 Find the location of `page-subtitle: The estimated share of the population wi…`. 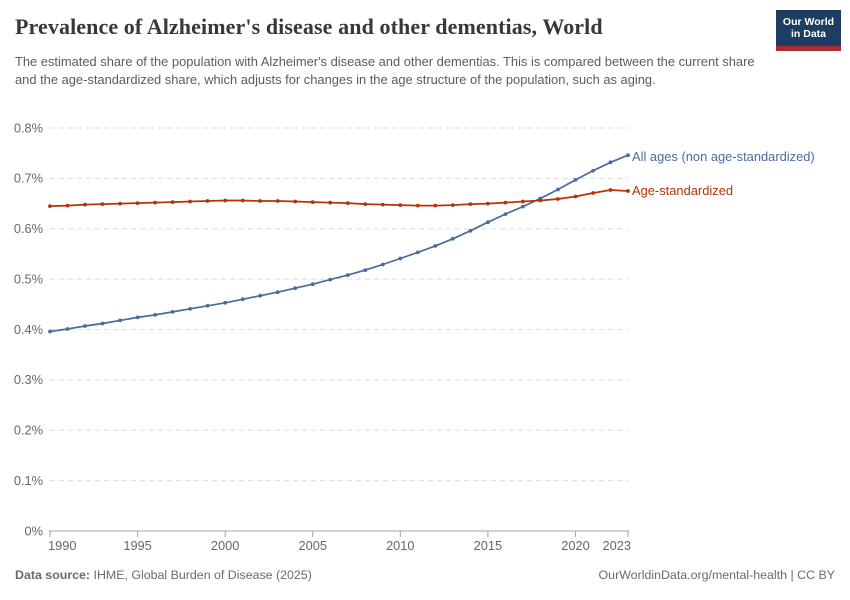

page-subtitle: The estimated share of the population wi… is located at coordinates (385, 71).